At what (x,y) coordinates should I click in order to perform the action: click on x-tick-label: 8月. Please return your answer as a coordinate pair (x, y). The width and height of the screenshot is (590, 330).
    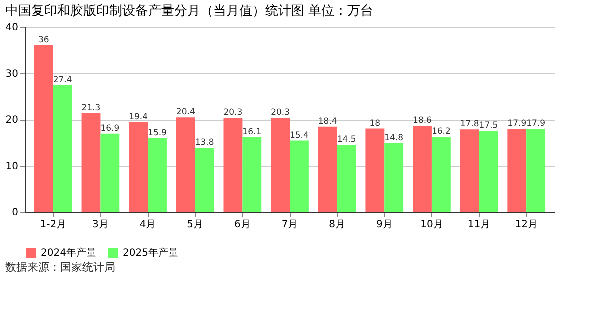
    Looking at the image, I should click on (337, 225).